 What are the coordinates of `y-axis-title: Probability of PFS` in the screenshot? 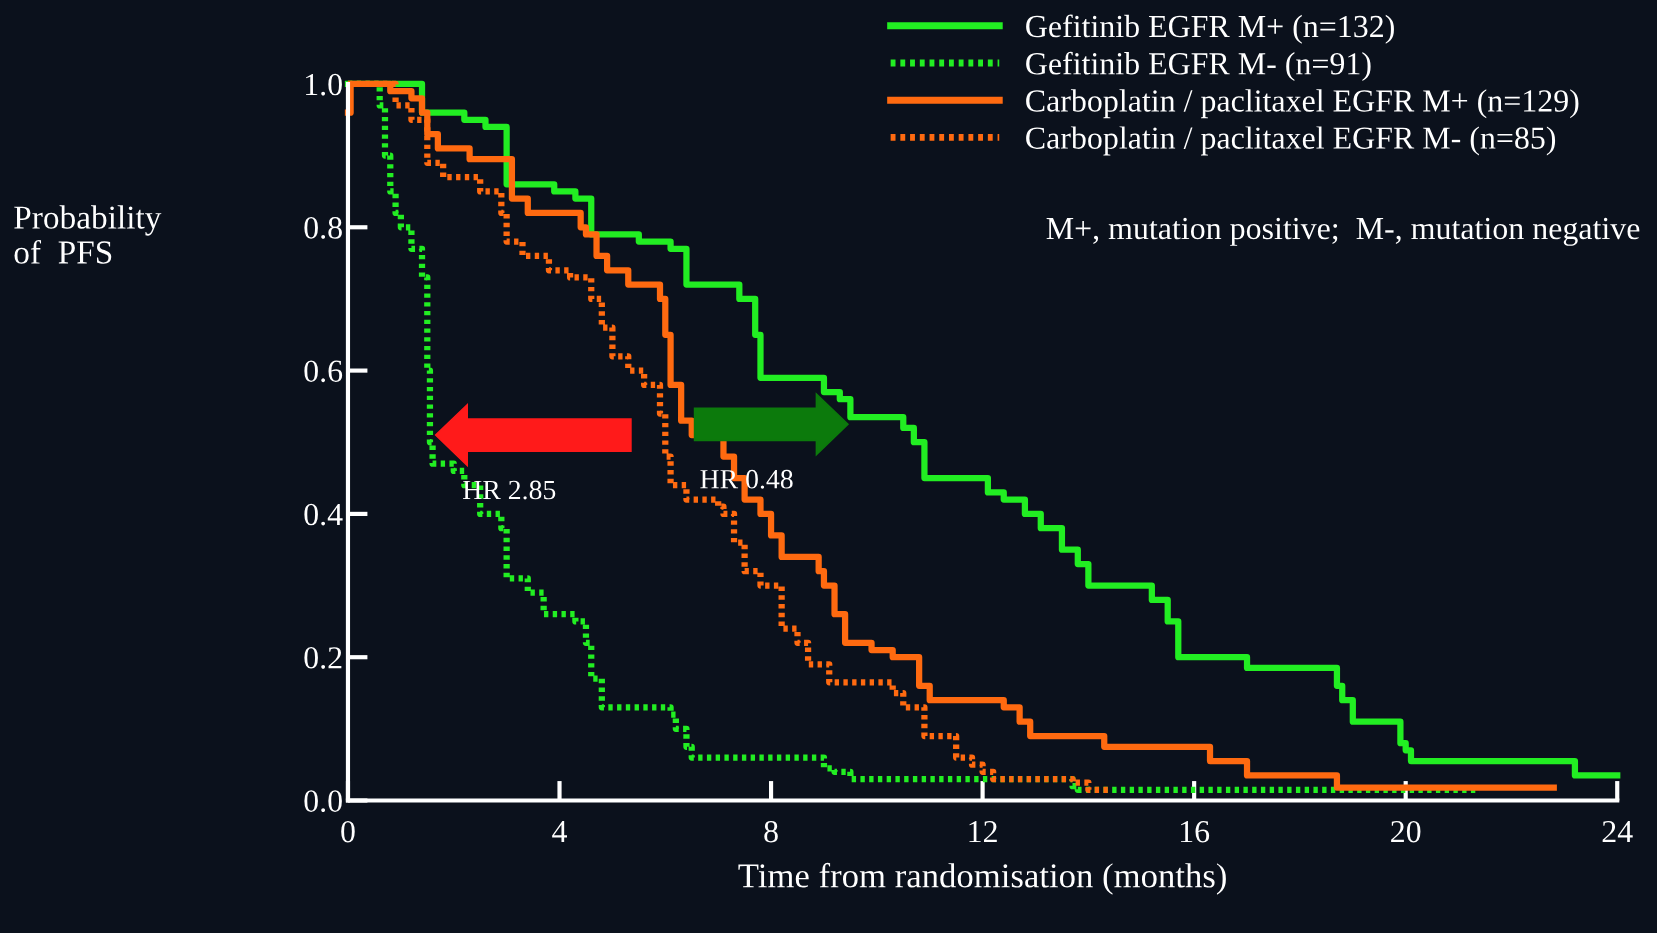 It's located at (88, 234).